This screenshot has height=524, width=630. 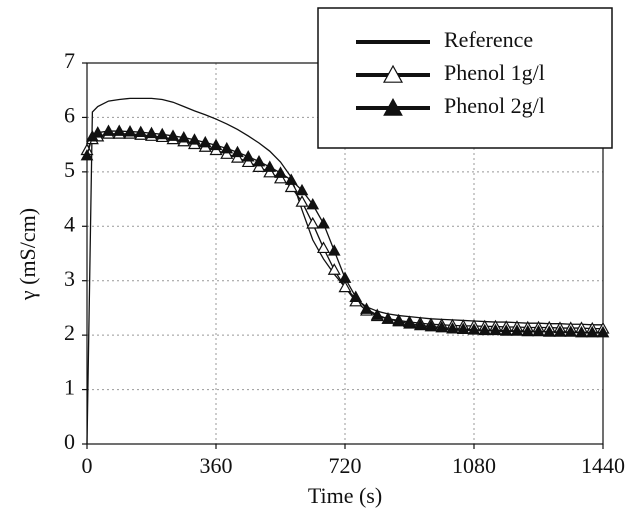 What do you see at coordinates (603, 465) in the screenshot?
I see `x-tick-label: 1440` at bounding box center [603, 465].